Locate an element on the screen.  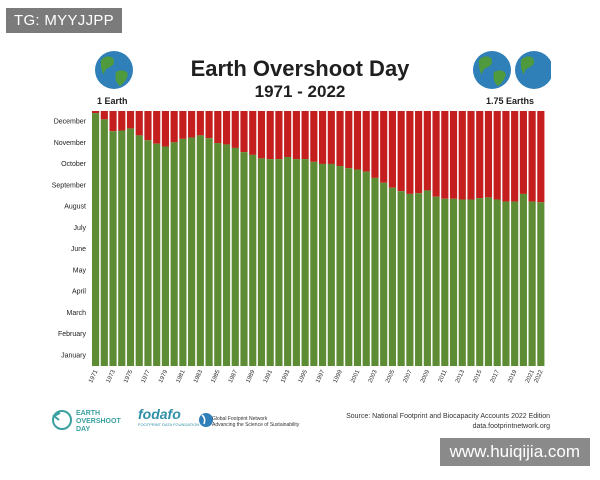
bar-green-1985 is located at coordinates (218, 254).